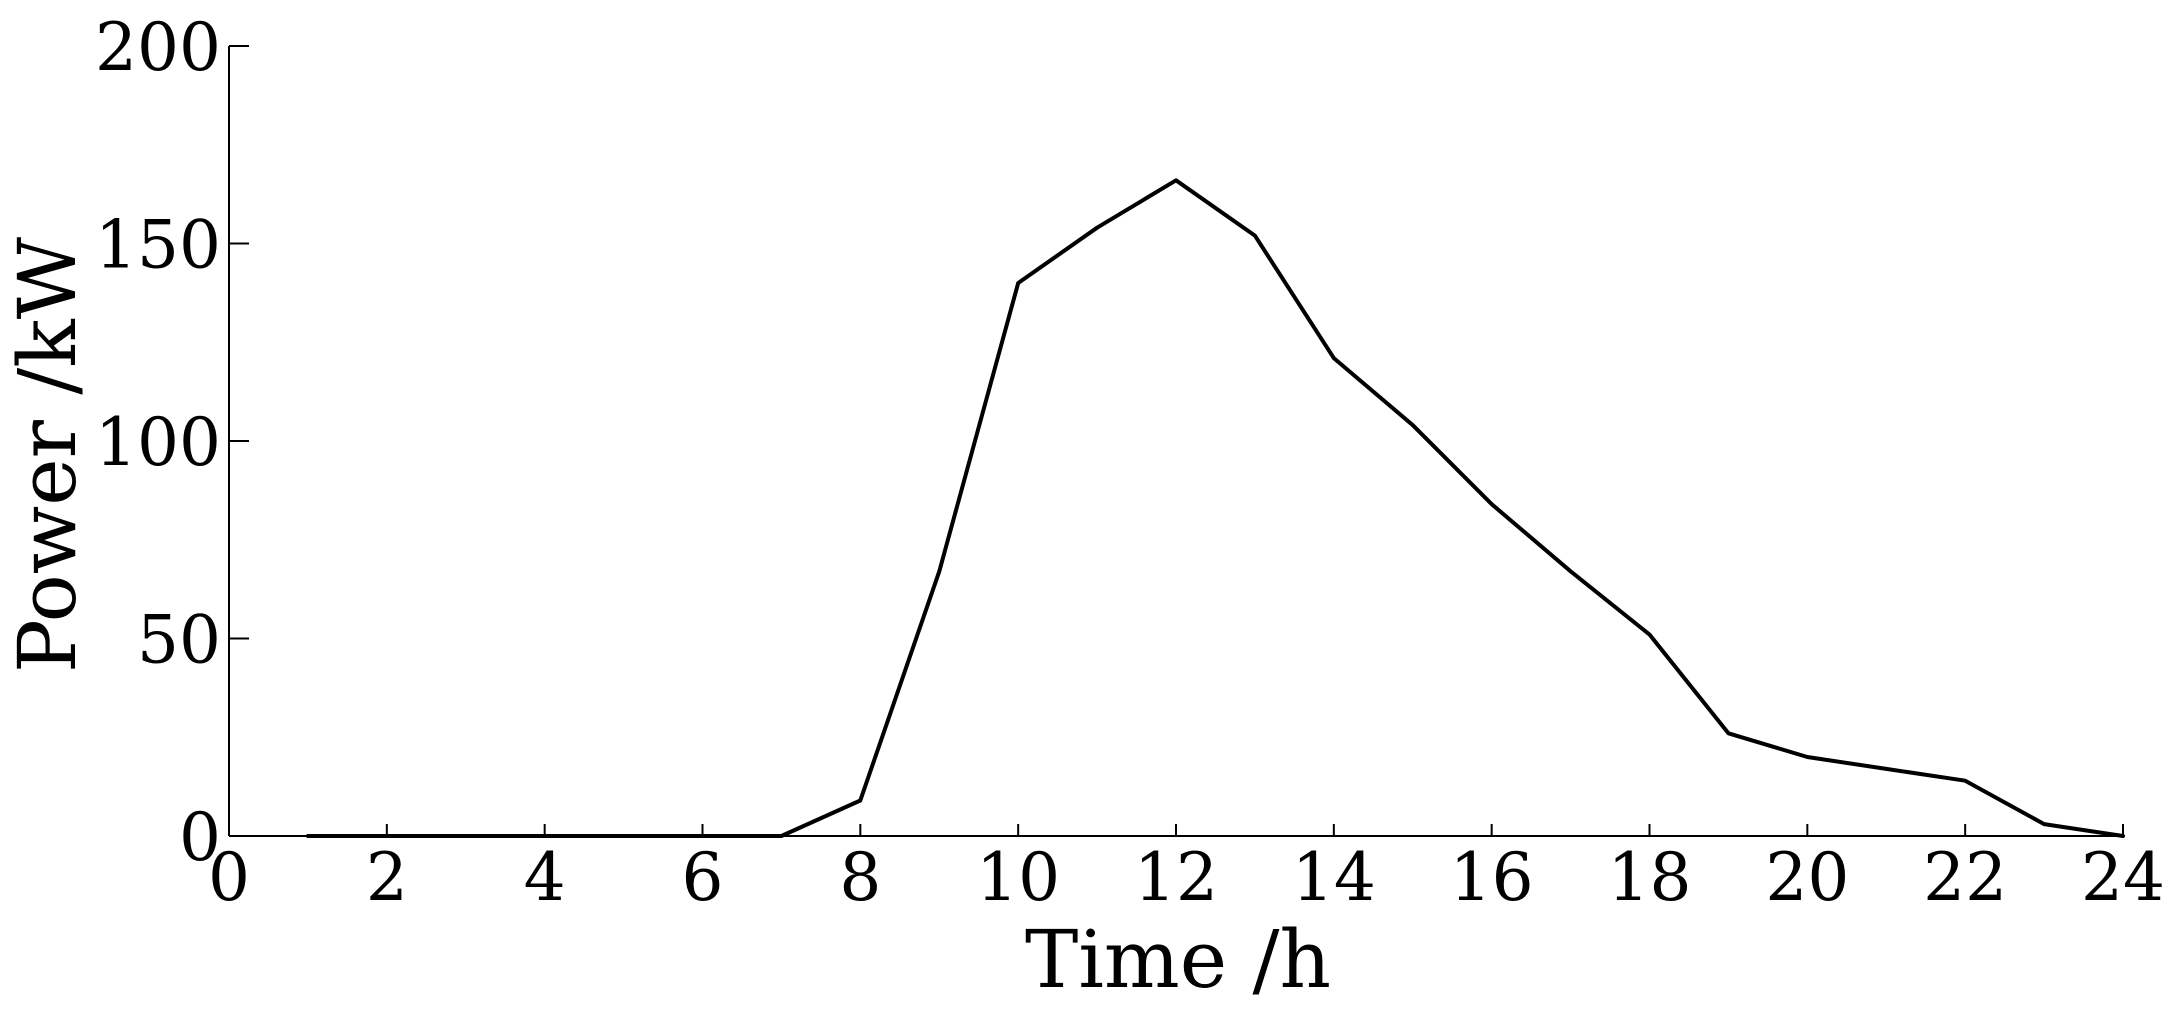 This screenshot has width=2168, height=1024. Describe the element at coordinates (860, 877) in the screenshot. I see `x-tick-label: 8` at that location.